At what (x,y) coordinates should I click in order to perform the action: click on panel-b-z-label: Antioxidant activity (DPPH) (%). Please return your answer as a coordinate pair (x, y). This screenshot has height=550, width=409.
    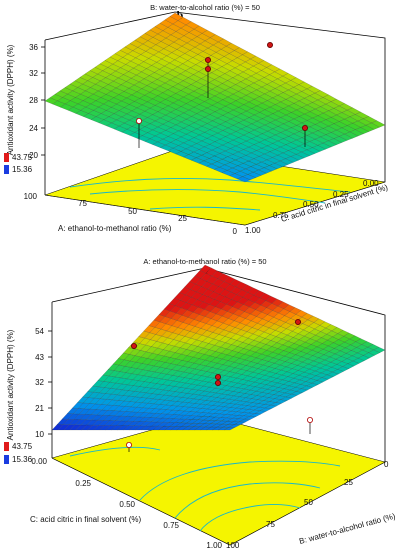
    Looking at the image, I should click on (10, 99).